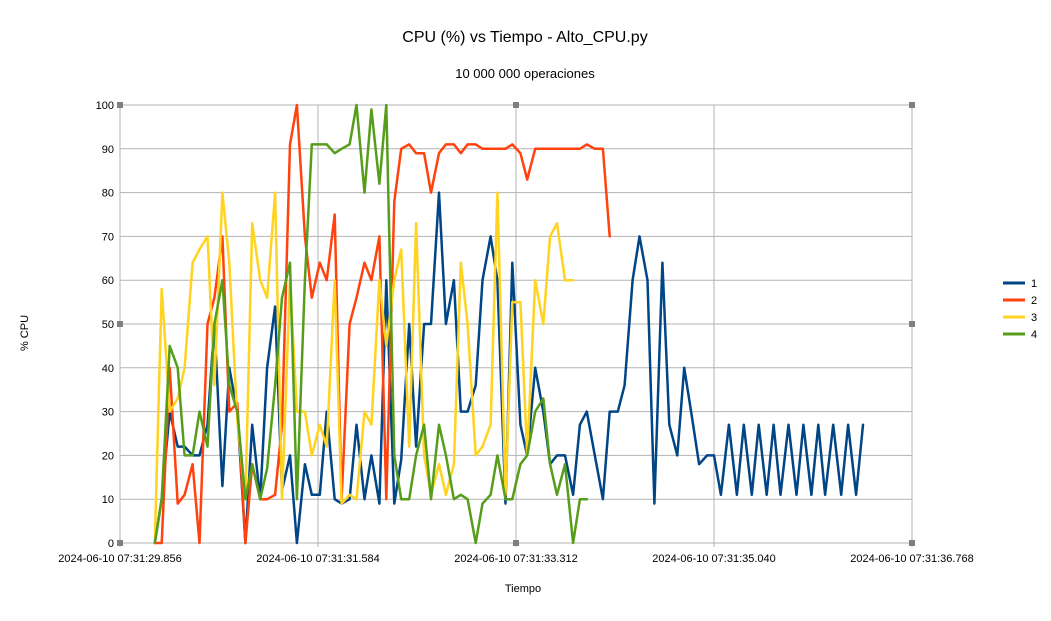  What do you see at coordinates (108, 500) in the screenshot?
I see `y-tick-label: 10` at bounding box center [108, 500].